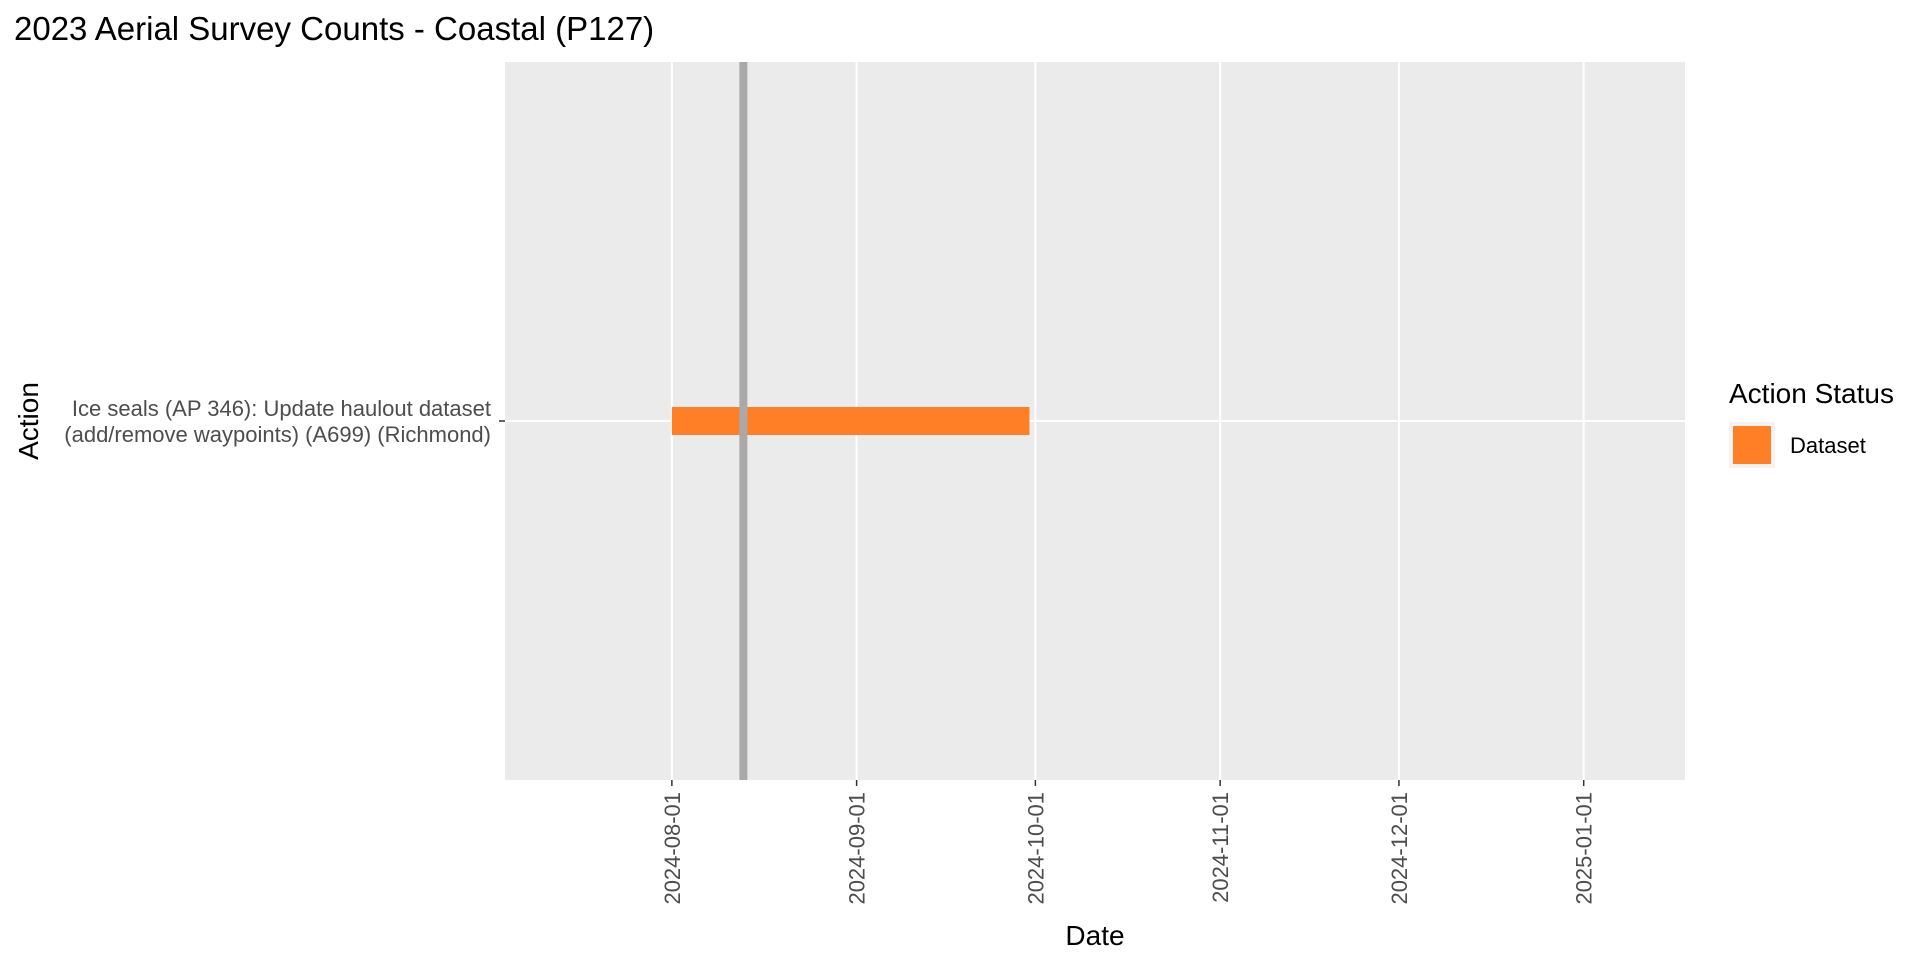  Describe the element at coordinates (1811, 393) in the screenshot. I see `legend-title: Action Status` at that location.